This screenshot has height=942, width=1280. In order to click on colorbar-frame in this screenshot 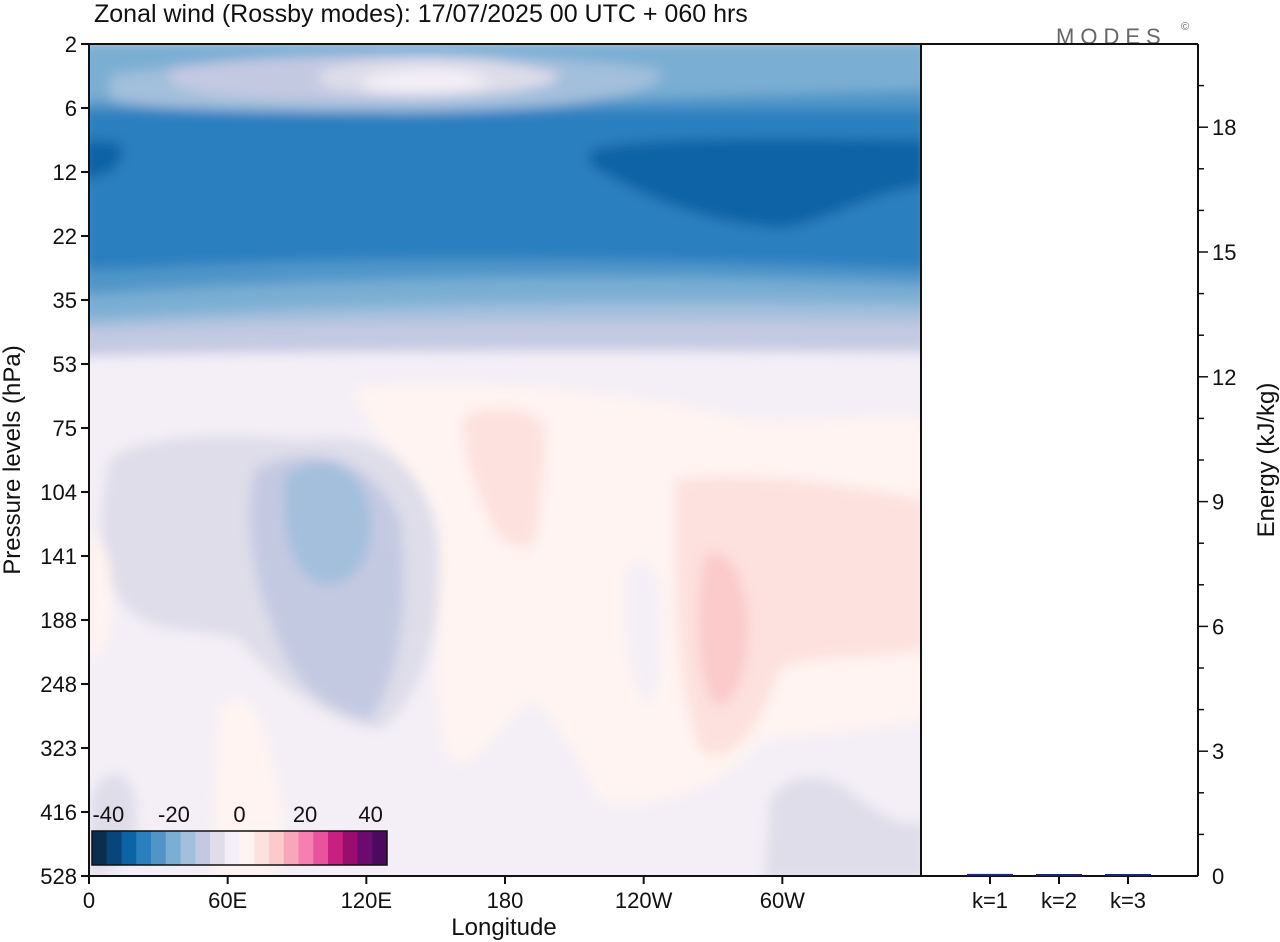, I will do `click(239, 848)`.